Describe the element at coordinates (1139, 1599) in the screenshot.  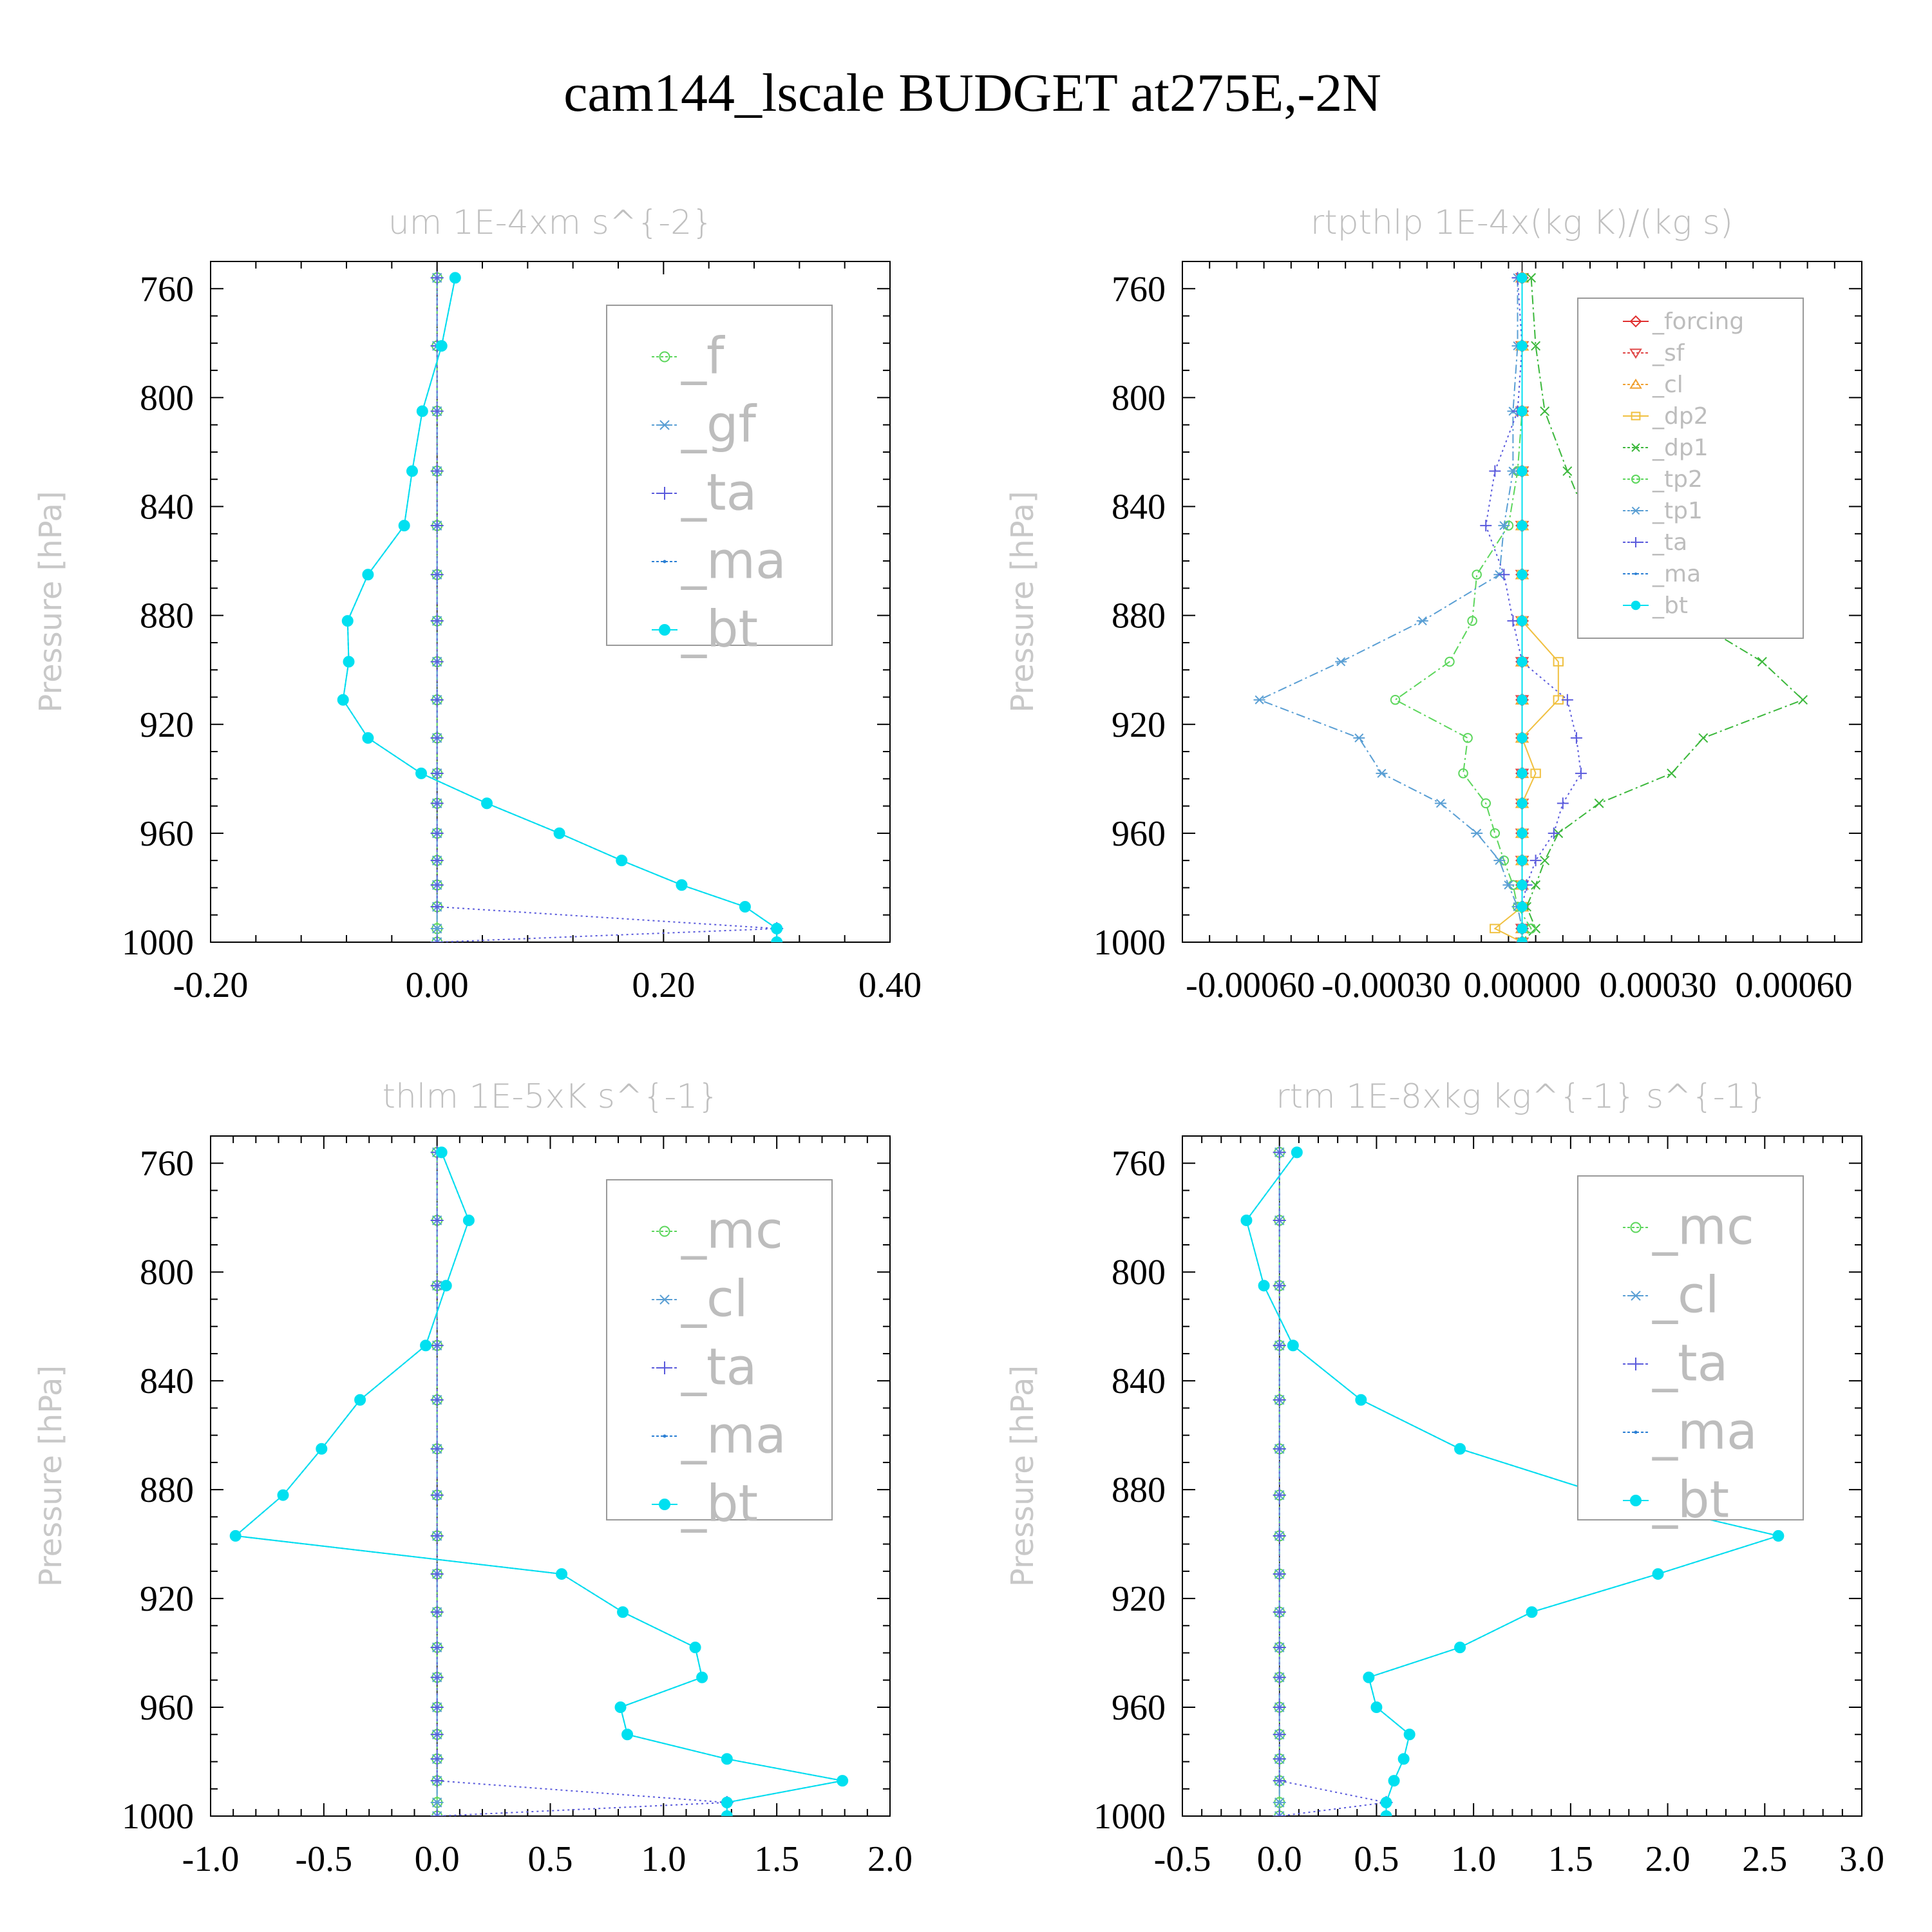
I see `y-tick-label: 920` at that location.